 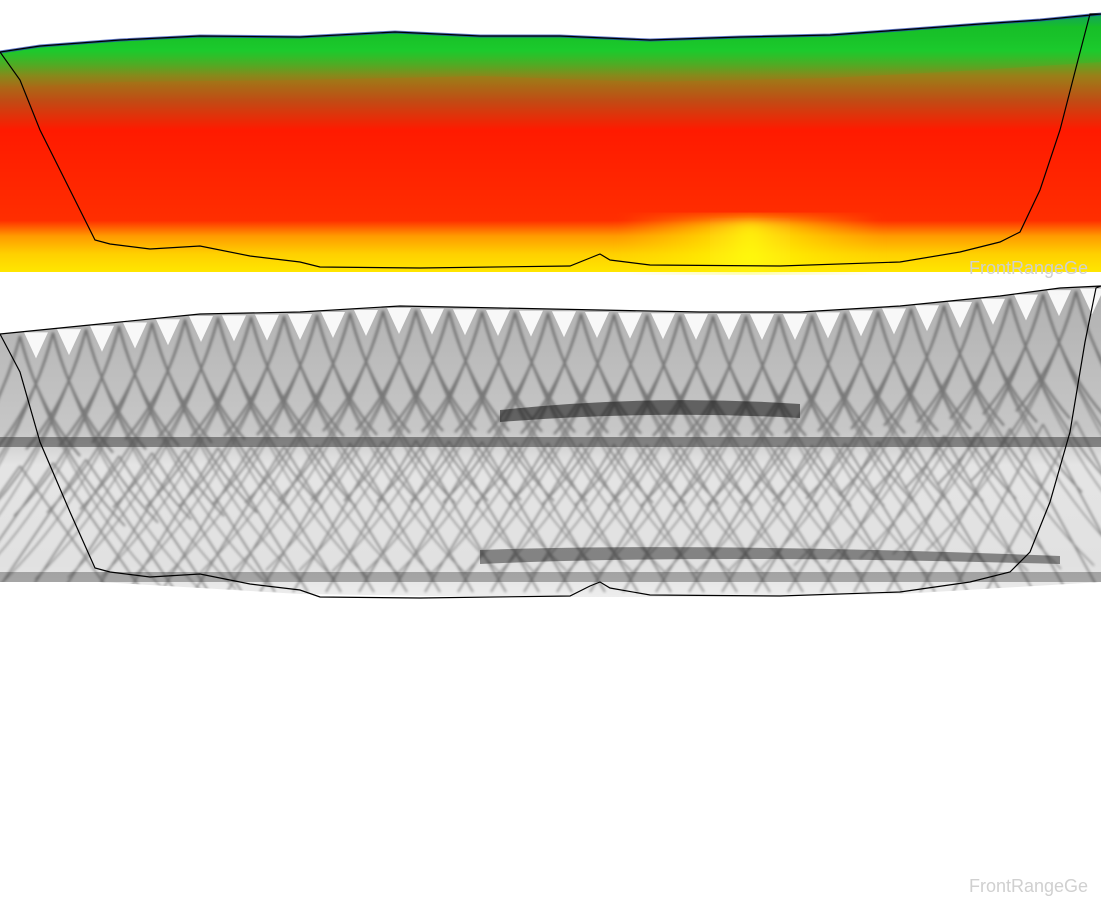 I want to click on watermark-text-2: FrontRangeGe, so click(x=1035, y=886).